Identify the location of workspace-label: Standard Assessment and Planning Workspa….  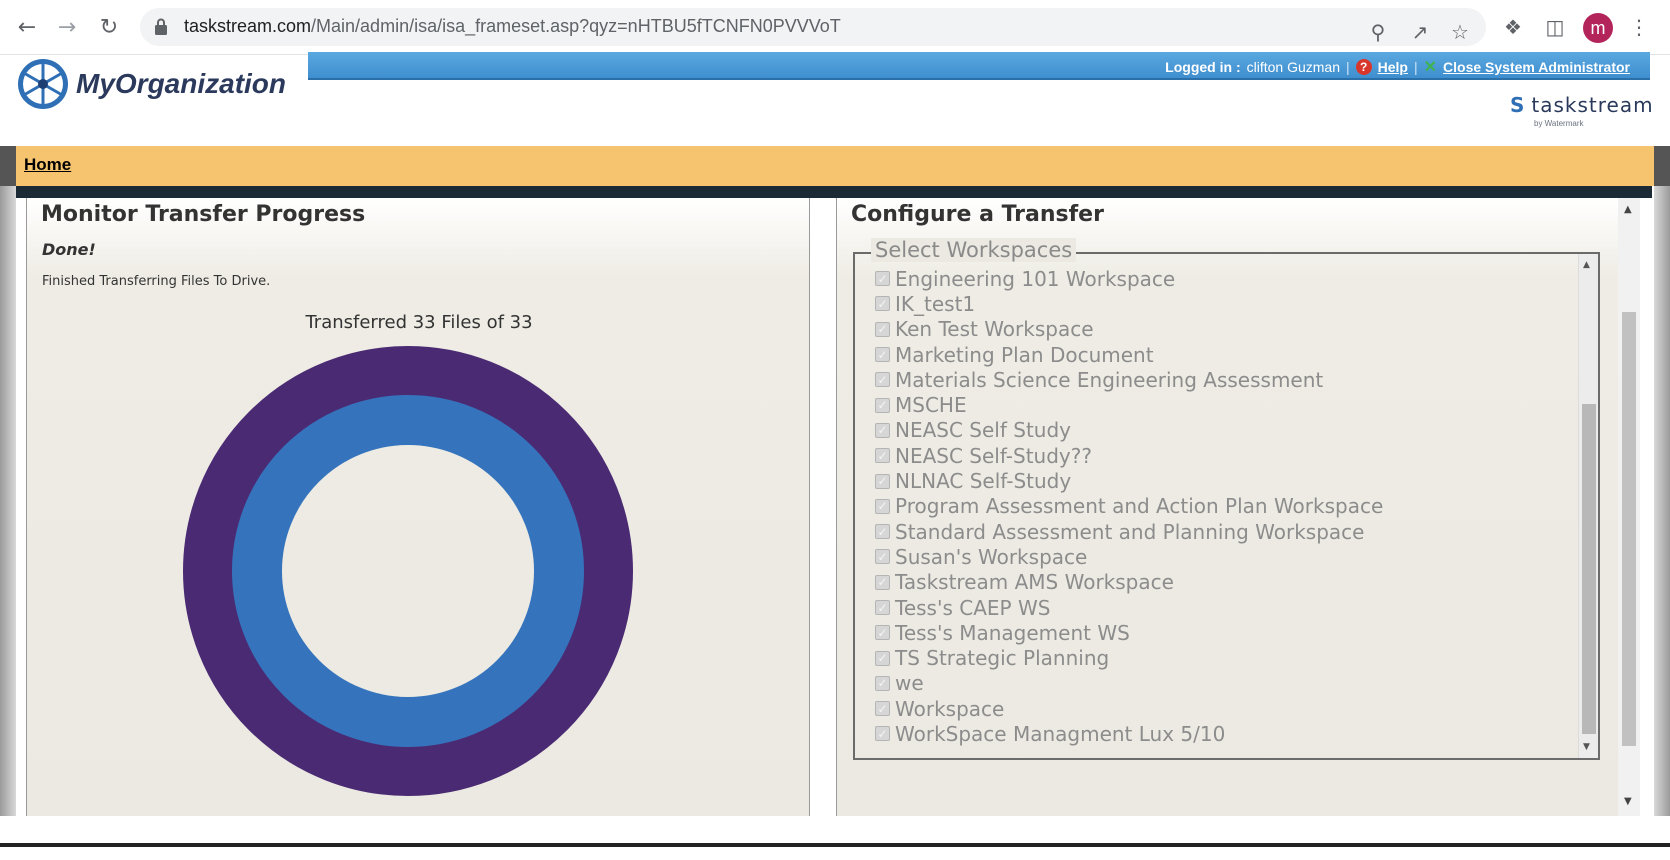
(1130, 531).